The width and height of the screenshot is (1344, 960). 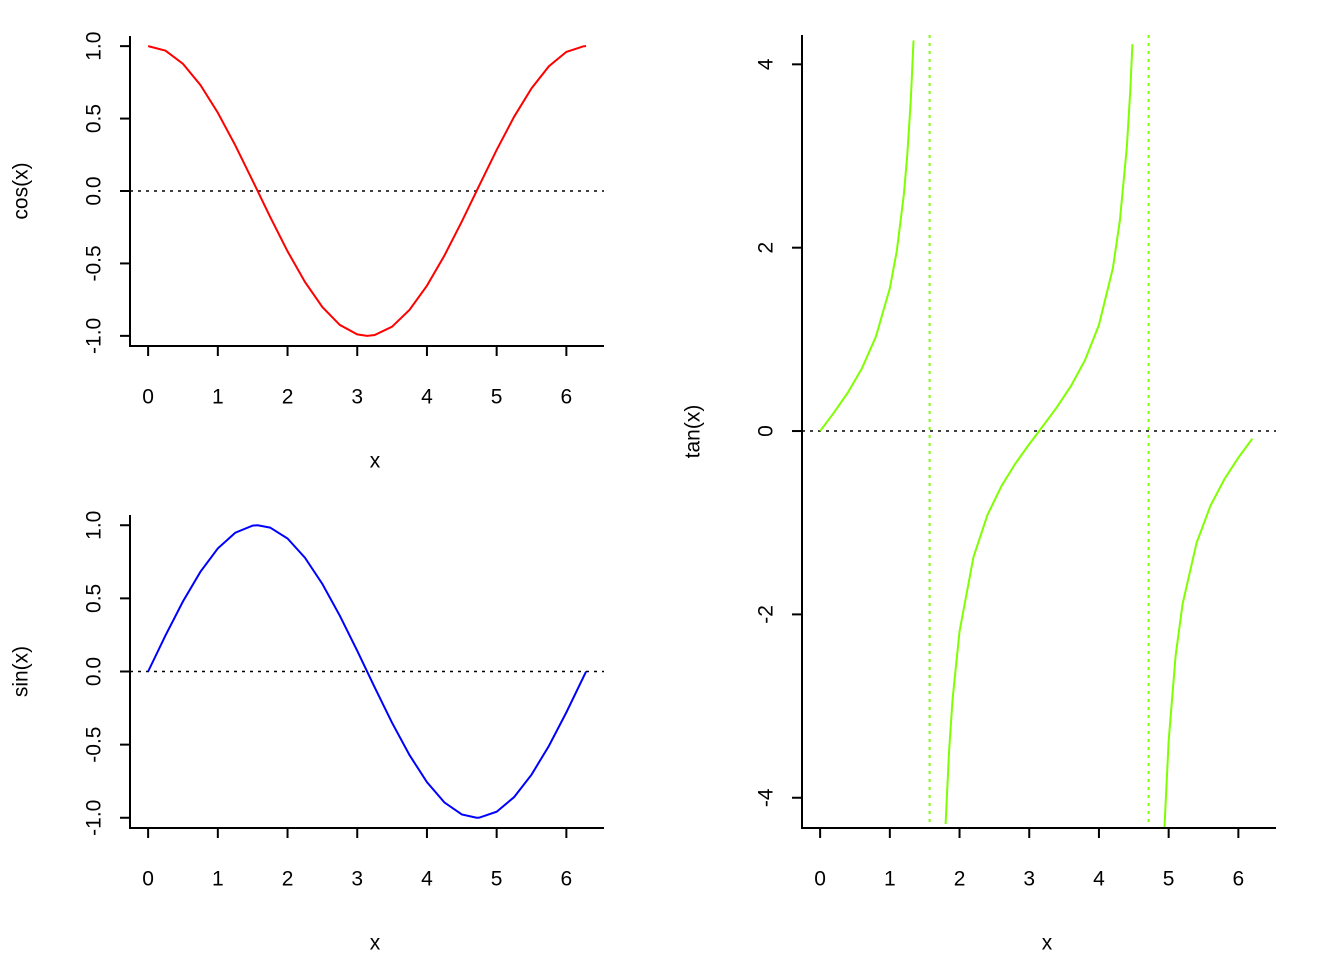 What do you see at coordinates (693, 432) in the screenshot?
I see `y-axis-label: tan(x)` at bounding box center [693, 432].